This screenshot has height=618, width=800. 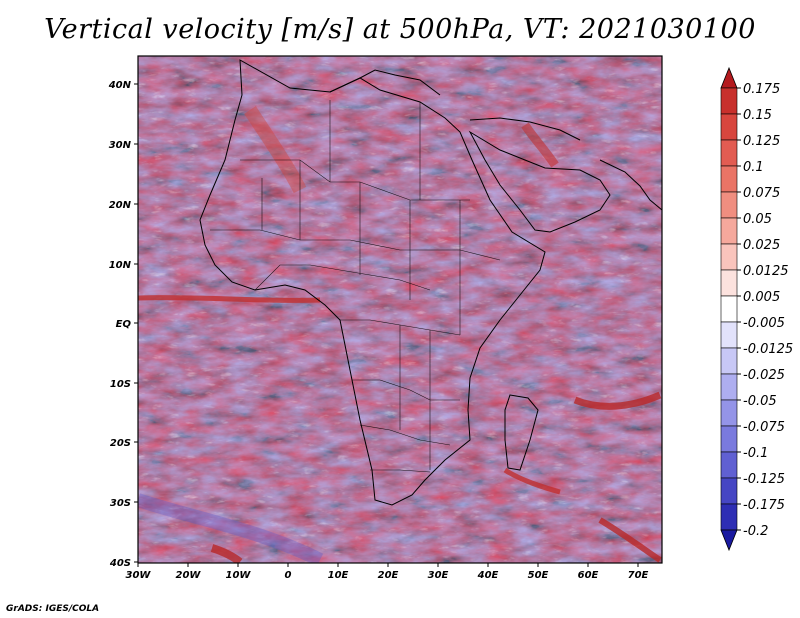 What do you see at coordinates (120, 85) in the screenshot?
I see `lat-label: 40N` at bounding box center [120, 85].